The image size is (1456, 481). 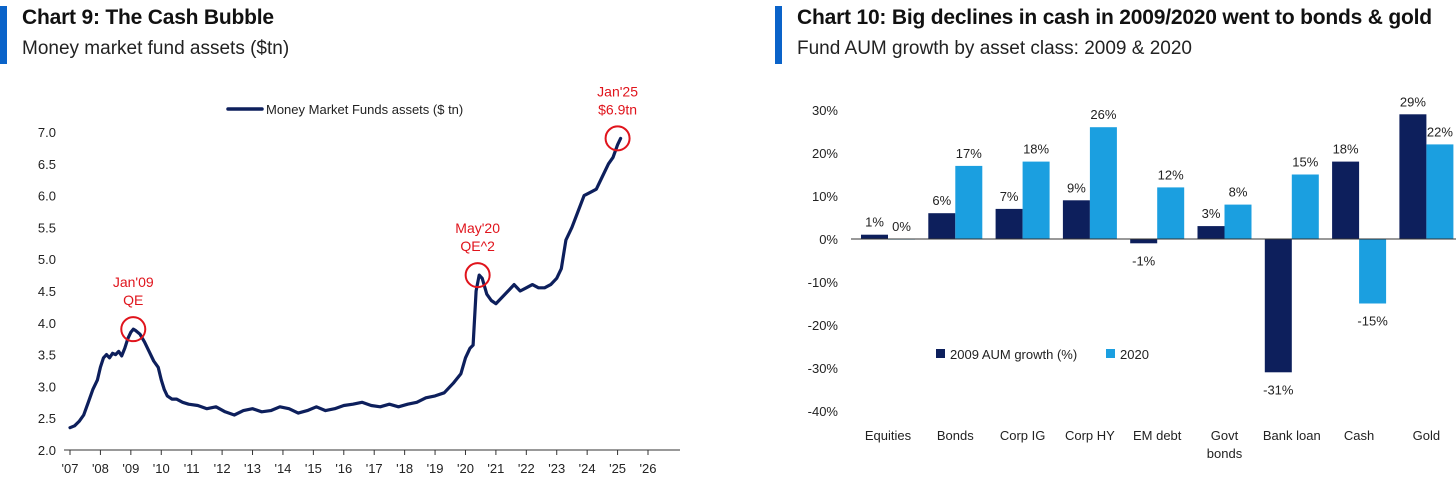 I want to click on y-tick-label: 3.5, so click(x=47, y=355).